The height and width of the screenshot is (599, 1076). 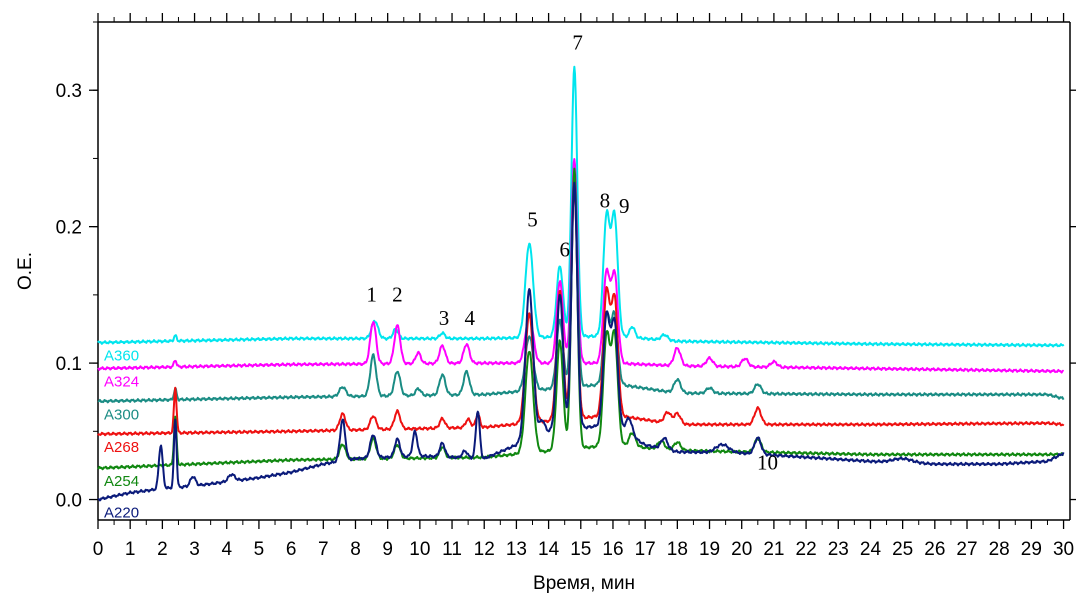 I want to click on series-label-a254: A254, so click(x=121, y=481).